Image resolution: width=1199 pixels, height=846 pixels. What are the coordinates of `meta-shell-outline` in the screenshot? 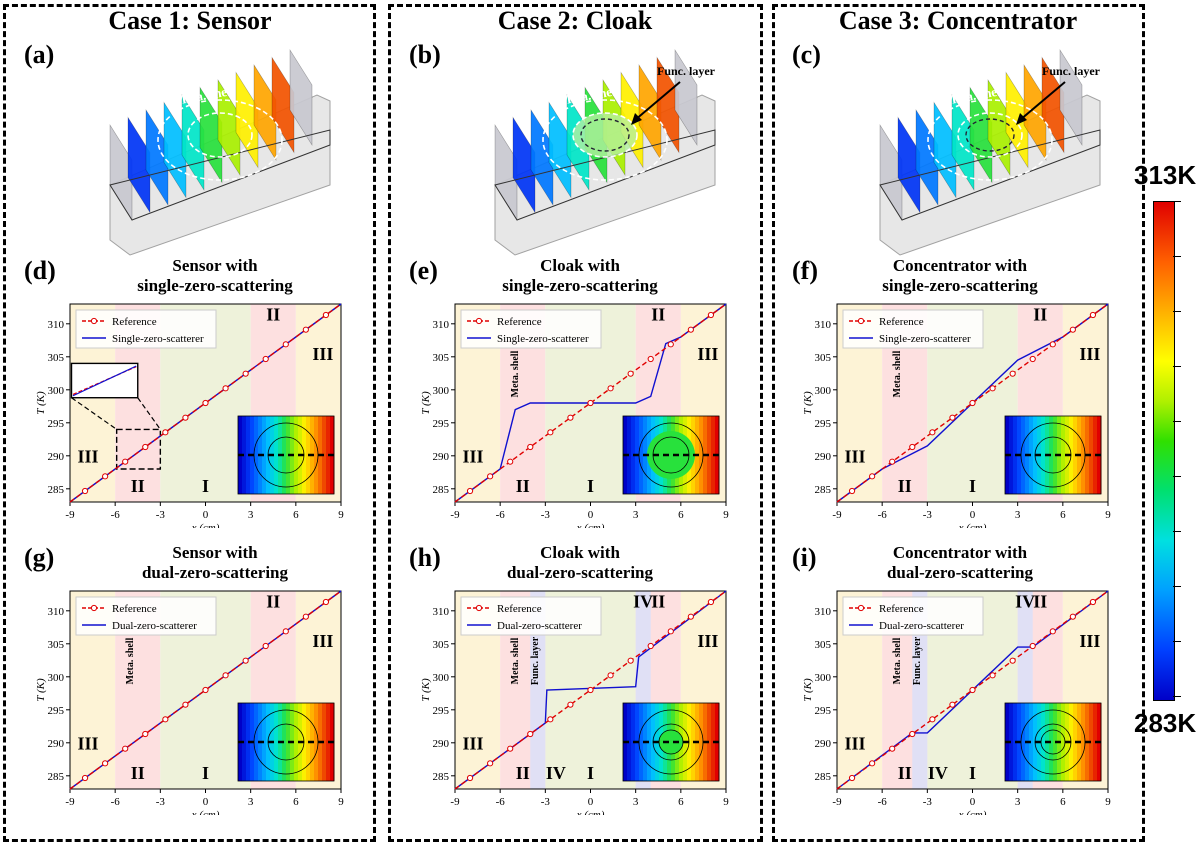 It's located at (990, 140).